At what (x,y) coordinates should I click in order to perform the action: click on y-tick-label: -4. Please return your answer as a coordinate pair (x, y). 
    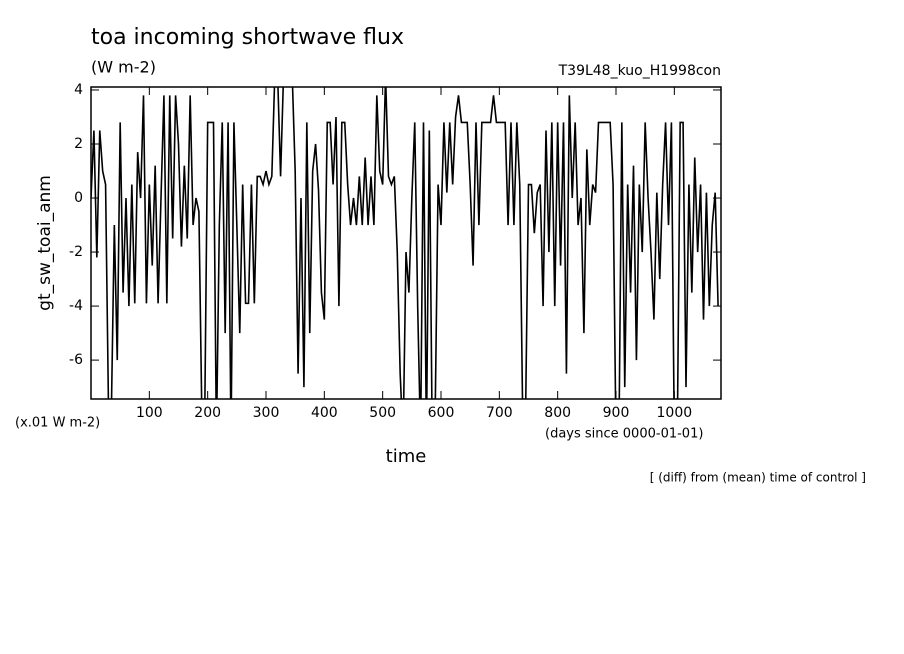
    Looking at the image, I should click on (76, 306).